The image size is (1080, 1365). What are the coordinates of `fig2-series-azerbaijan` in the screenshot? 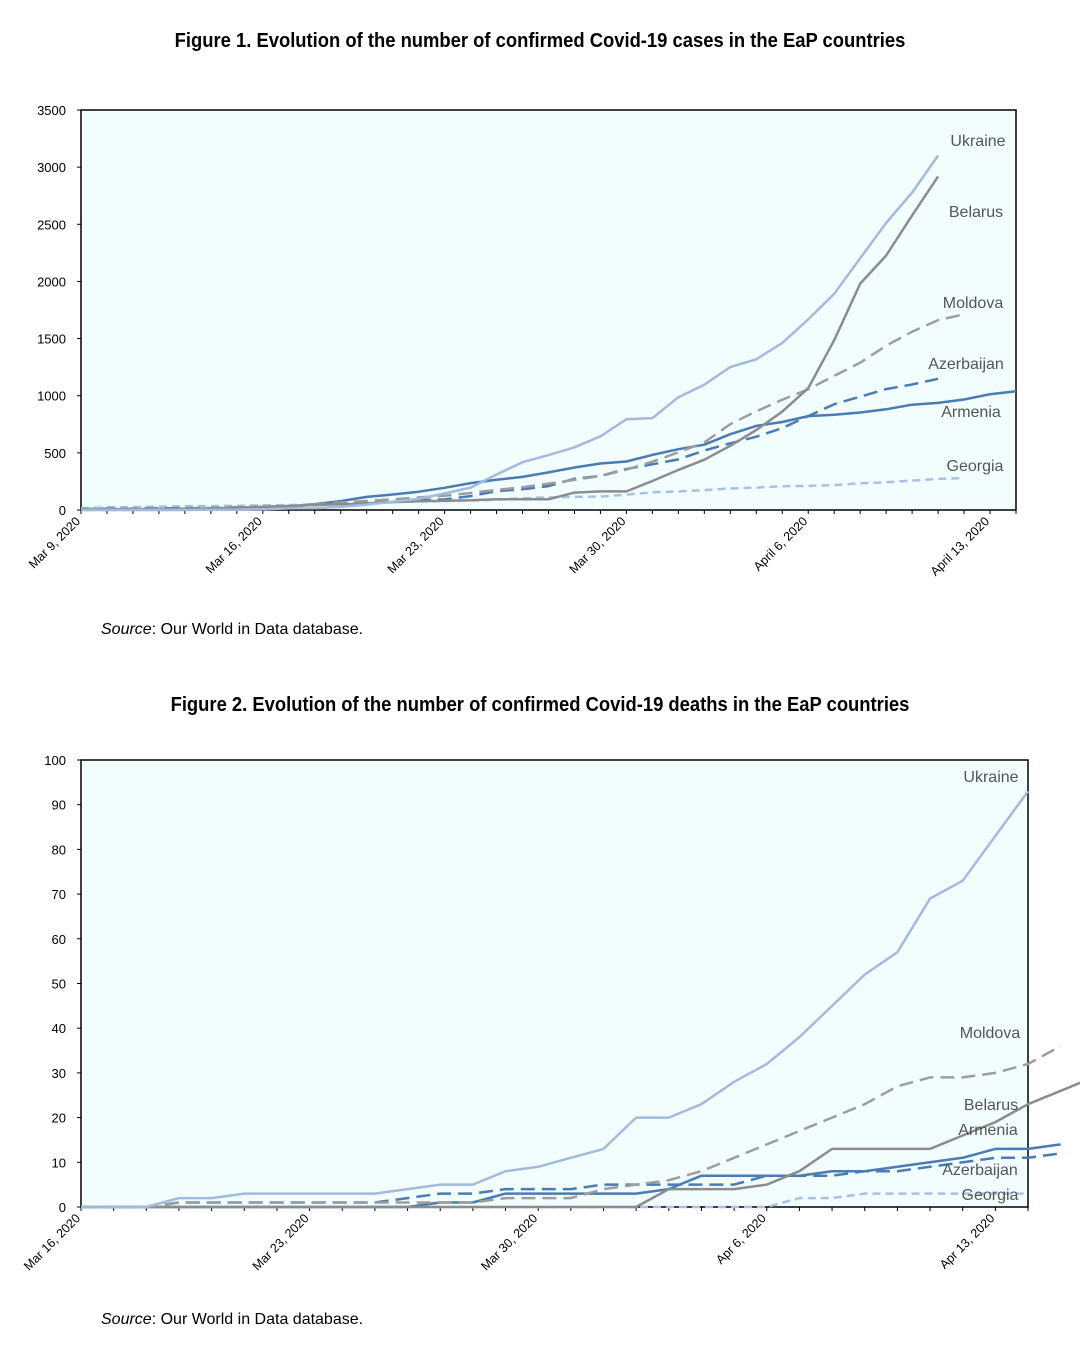 It's located at (571, 1180).